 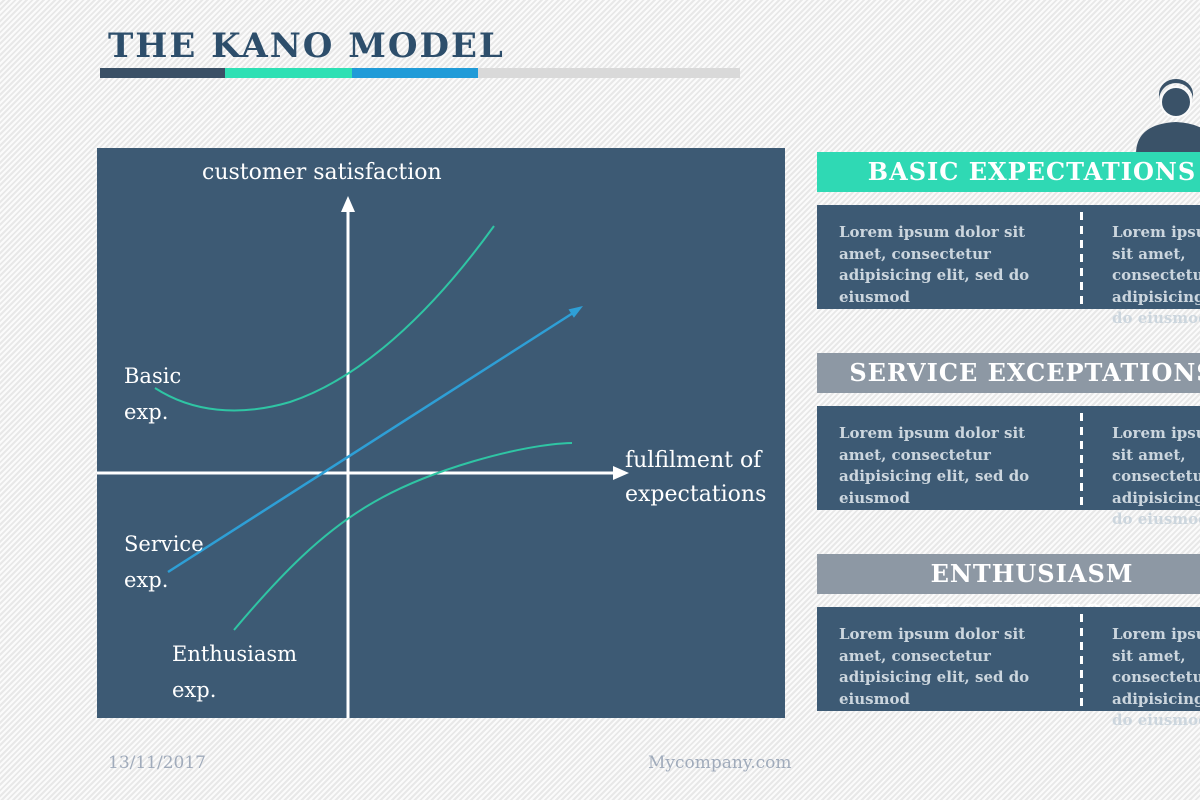 I want to click on basic-label-line1: Basic, so click(x=153, y=376).